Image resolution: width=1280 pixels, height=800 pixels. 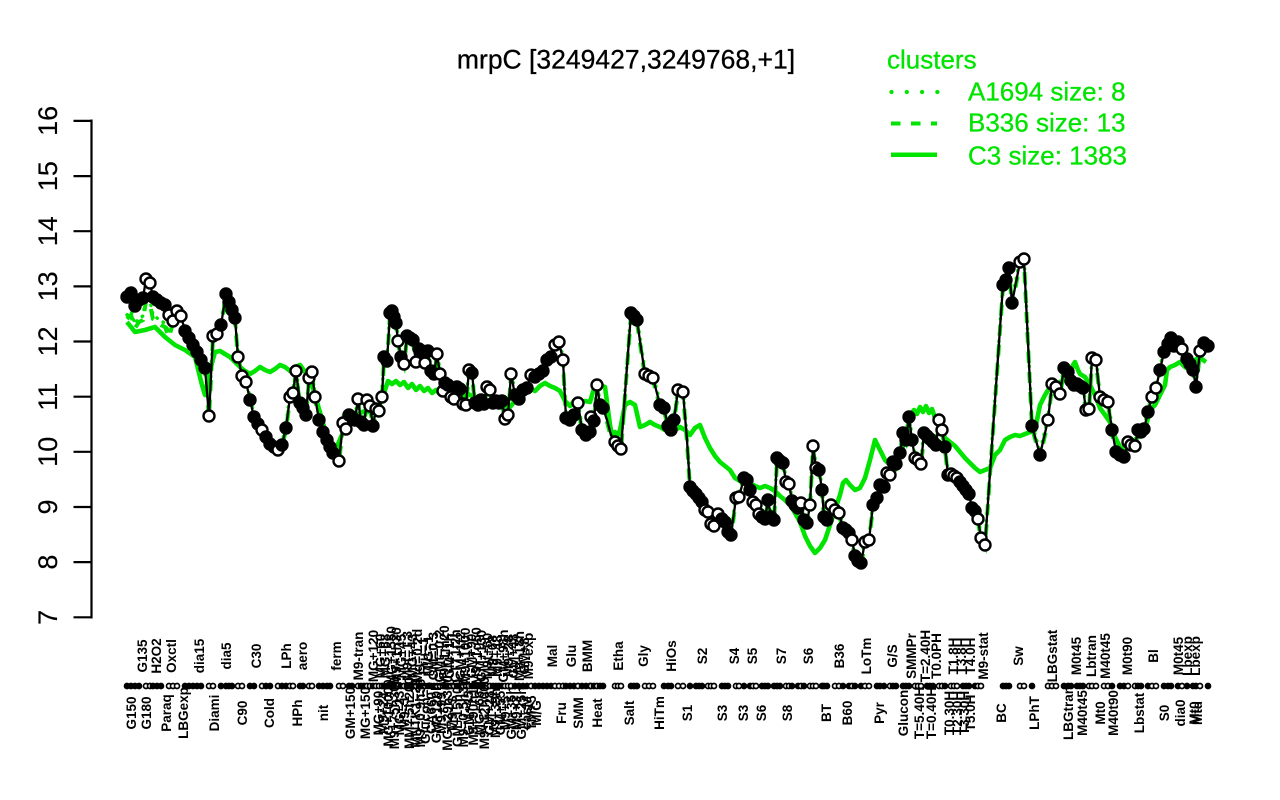 What do you see at coordinates (425, 713) in the screenshot?
I see `svg-text: Glucon=1` at bounding box center [425, 713].